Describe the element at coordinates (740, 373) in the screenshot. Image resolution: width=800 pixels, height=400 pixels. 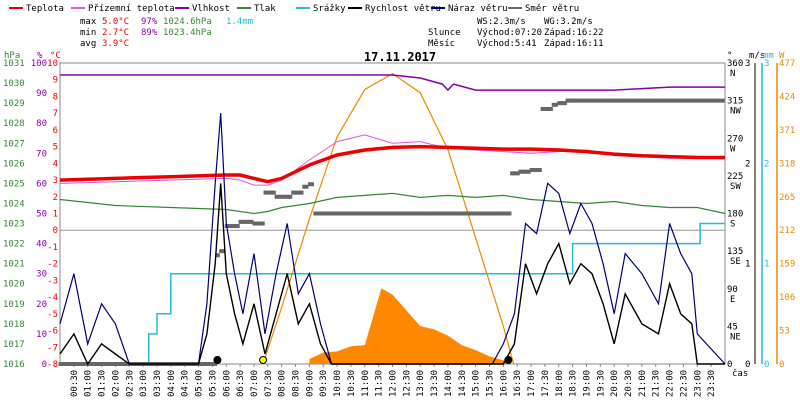
I see `x-axis-label: čas` at that location.